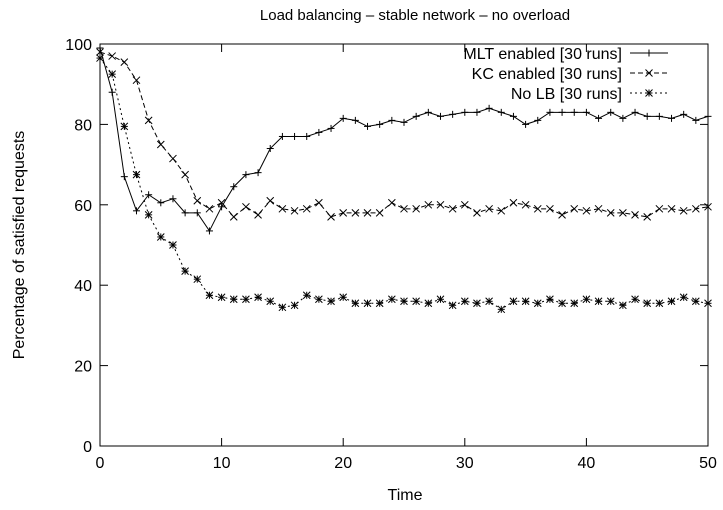 This screenshot has width=723, height=510. I want to click on x-tick-label: 50, so click(708, 463).